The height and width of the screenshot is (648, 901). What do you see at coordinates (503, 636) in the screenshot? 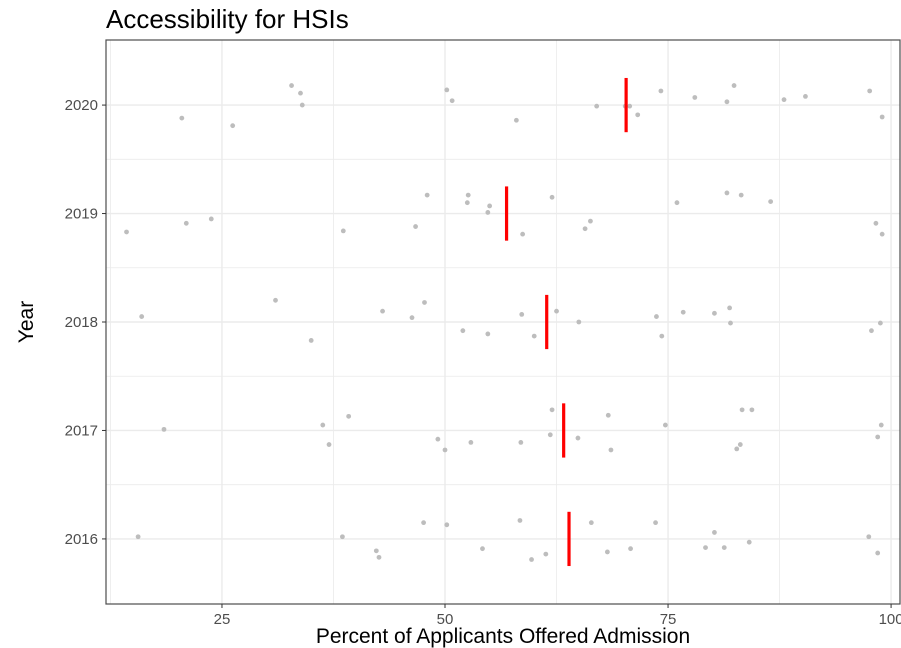
I see `x-axis-title: Percent of Applicants Offered Admission` at bounding box center [503, 636].